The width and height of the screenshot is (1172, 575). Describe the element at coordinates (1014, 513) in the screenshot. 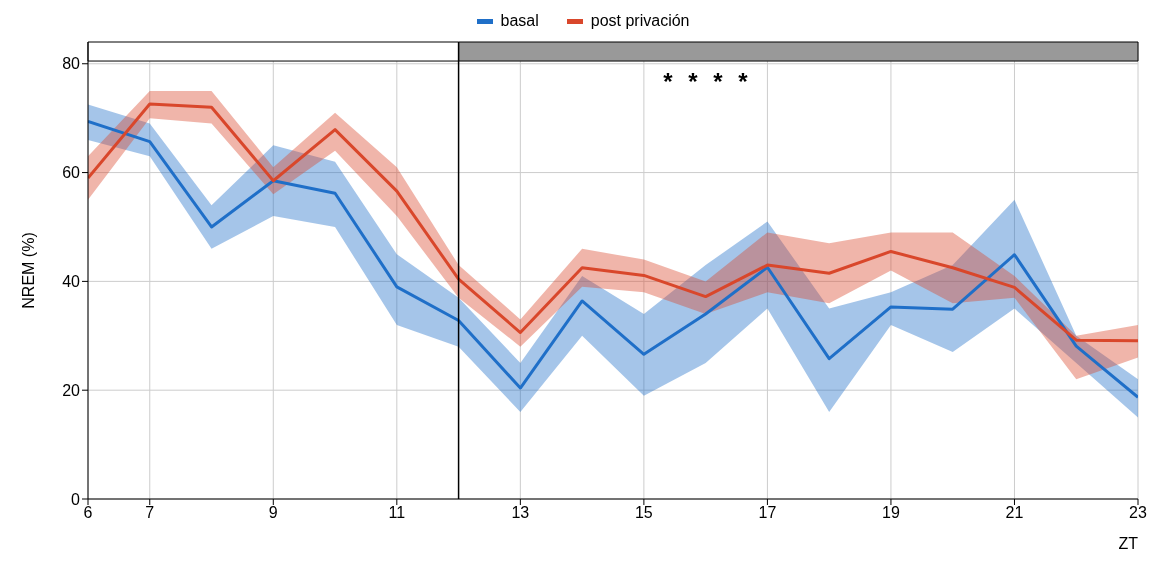

I see `x-tick-label: 21` at that location.